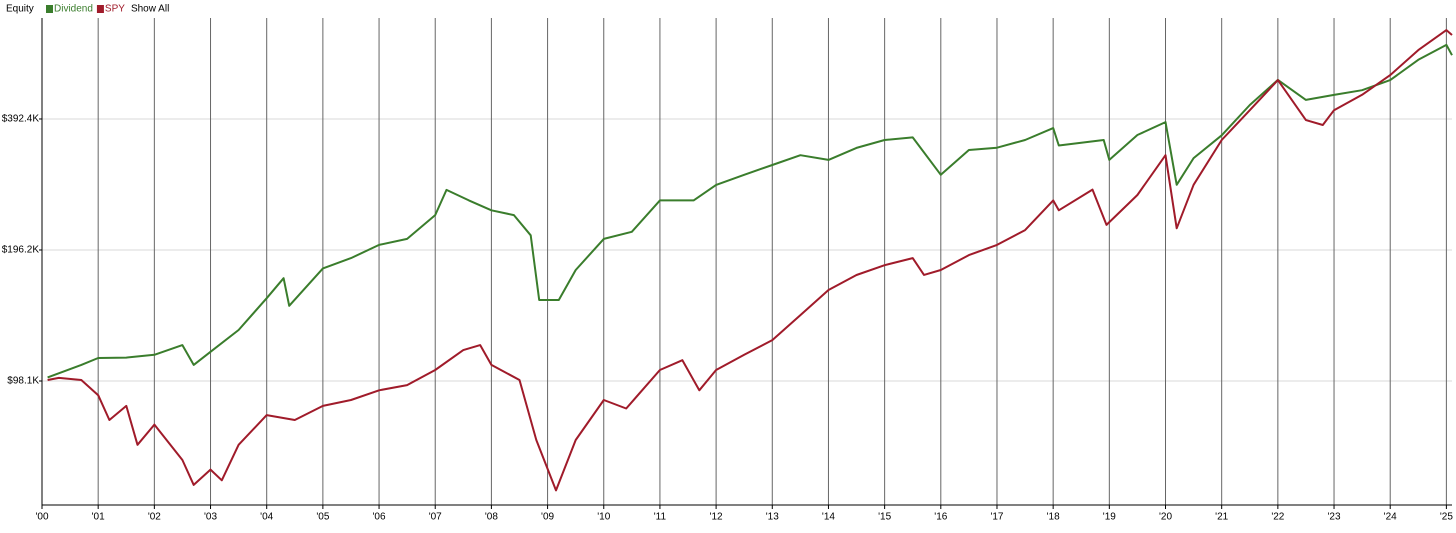  I want to click on x-tick-label: '02, so click(154, 517).